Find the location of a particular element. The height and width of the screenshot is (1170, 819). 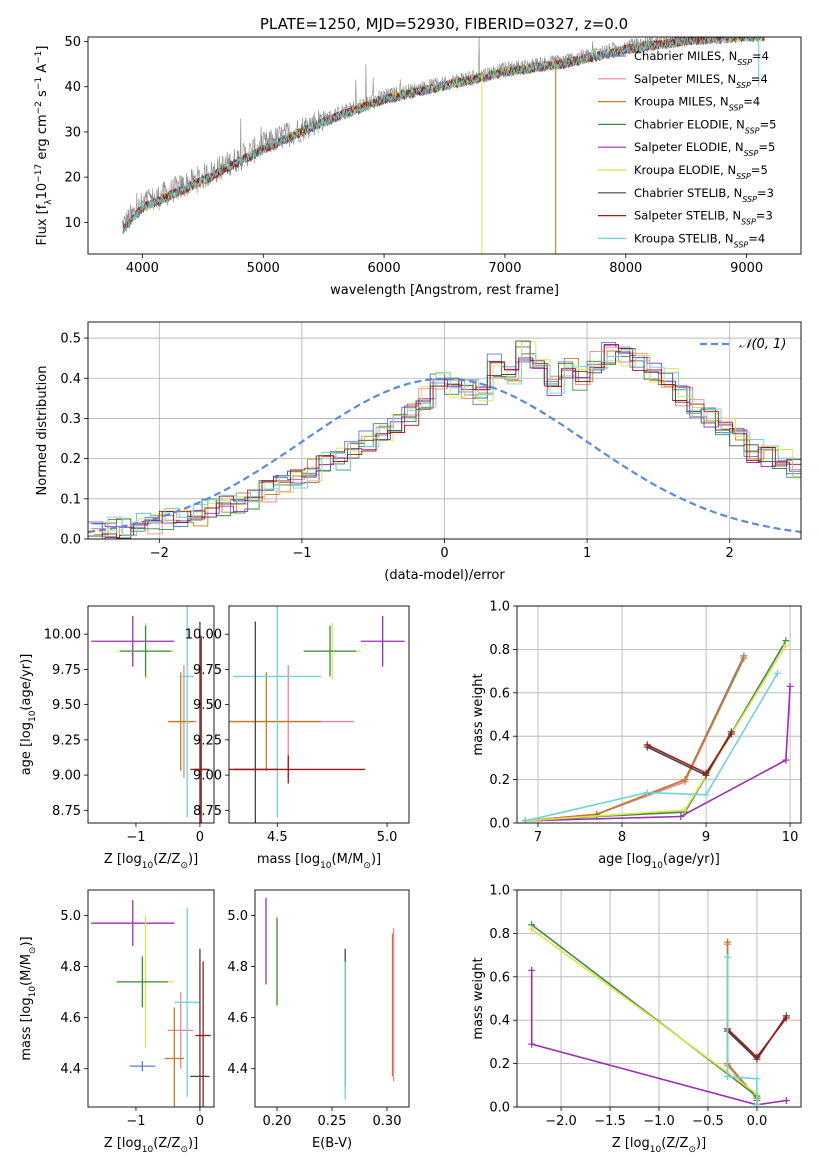

x-tick-label: 0.20 is located at coordinates (277, 1121).